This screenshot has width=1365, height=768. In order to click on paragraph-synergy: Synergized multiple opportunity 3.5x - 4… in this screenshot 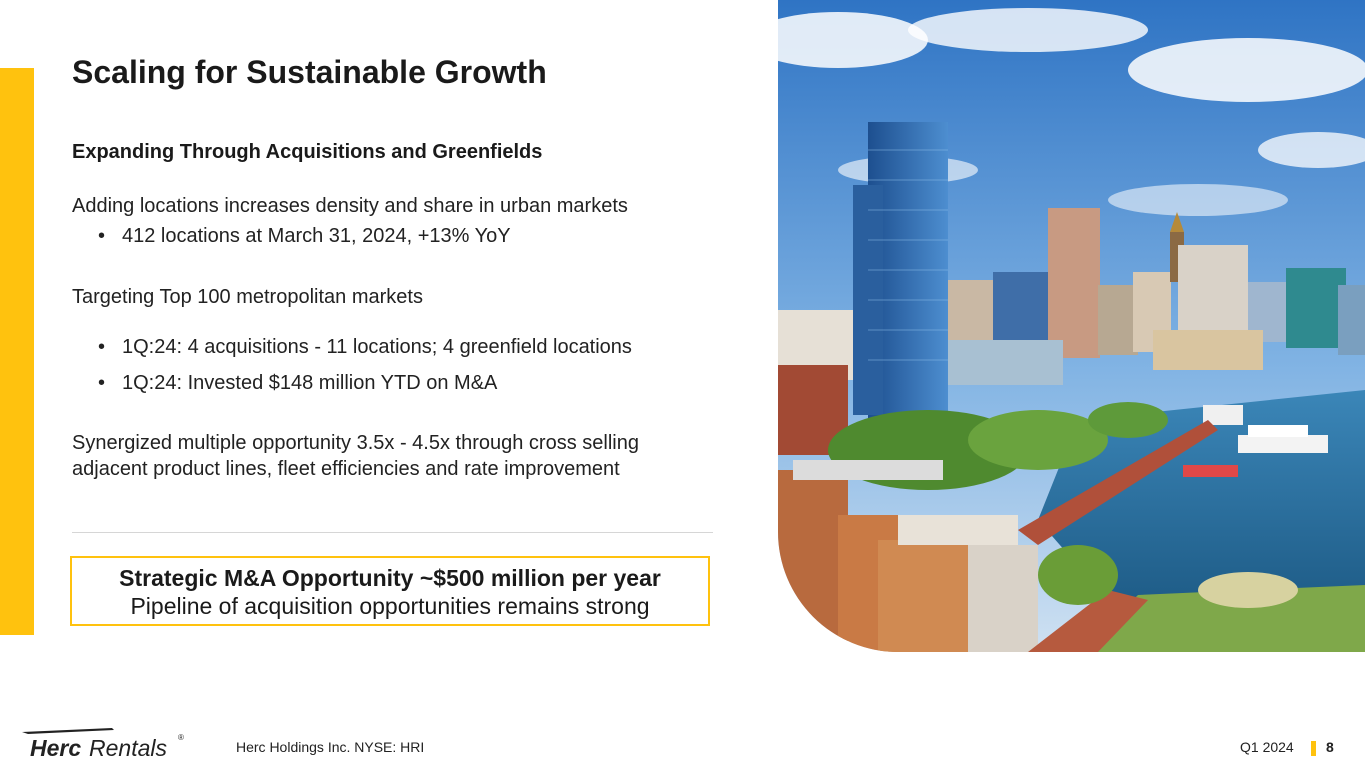, I will do `click(355, 456)`.